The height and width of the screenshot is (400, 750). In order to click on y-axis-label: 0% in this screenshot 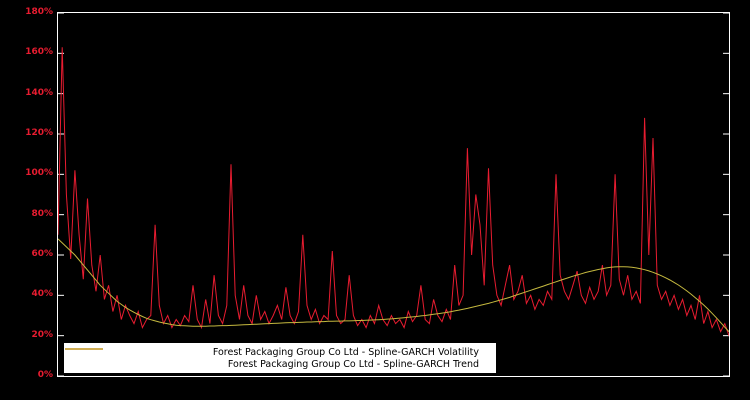, I will do `click(45, 375)`.